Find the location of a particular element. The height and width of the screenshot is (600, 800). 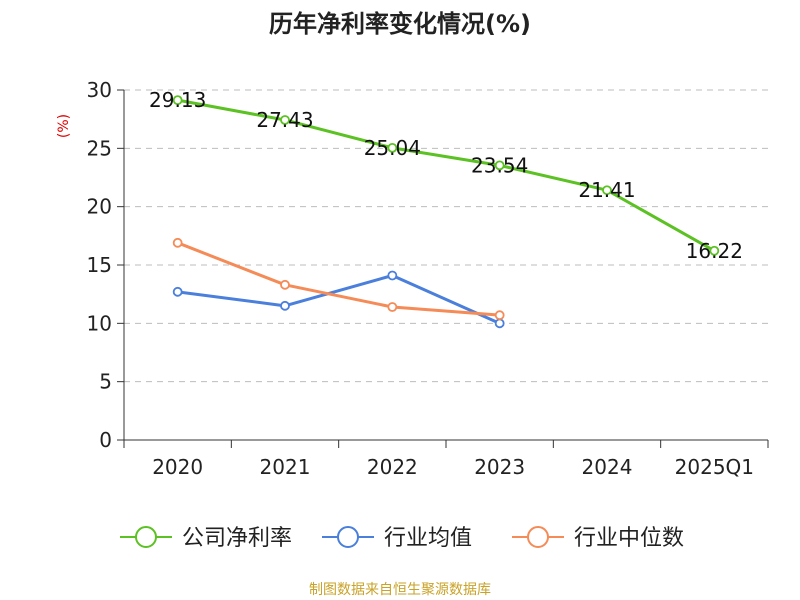

source-note: 制图数据来自恒生聚源数据库 is located at coordinates (400, 590).